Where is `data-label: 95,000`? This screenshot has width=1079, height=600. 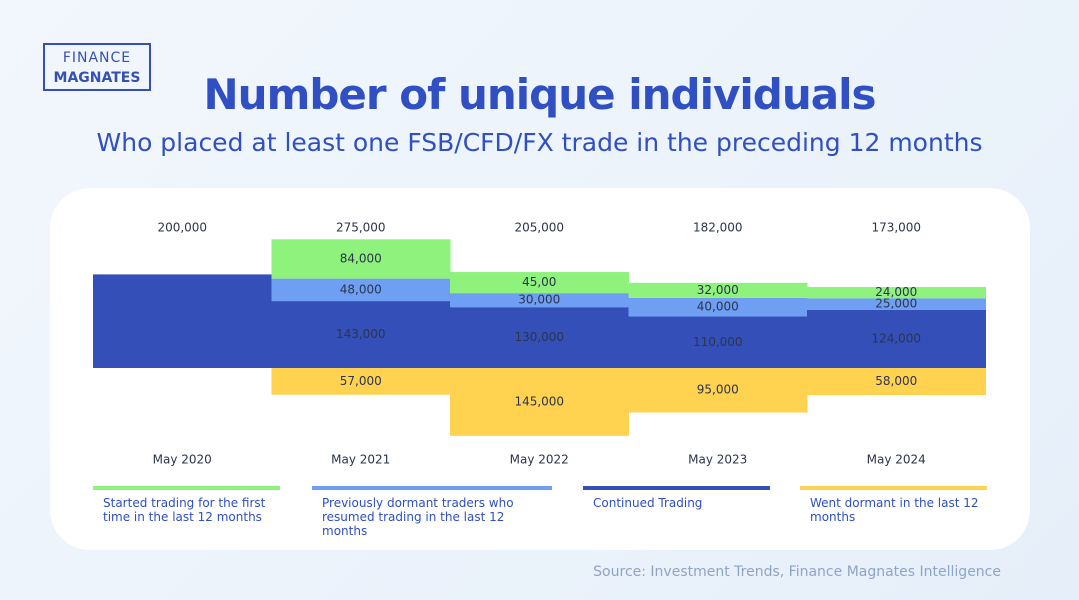
data-label: 95,000 is located at coordinates (718, 390).